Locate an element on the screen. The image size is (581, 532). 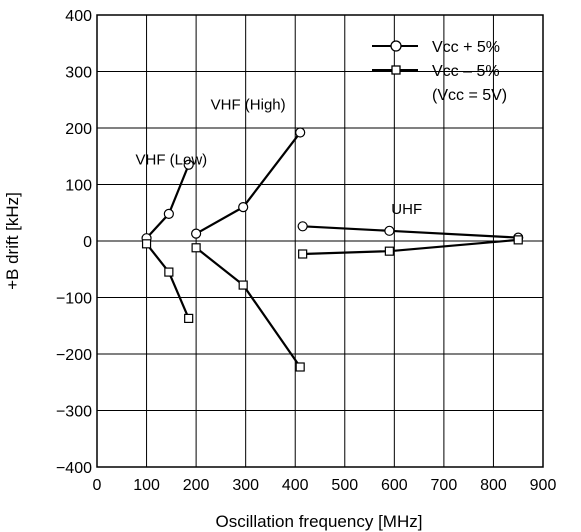
x-tick-label: 700 is located at coordinates (444, 485).